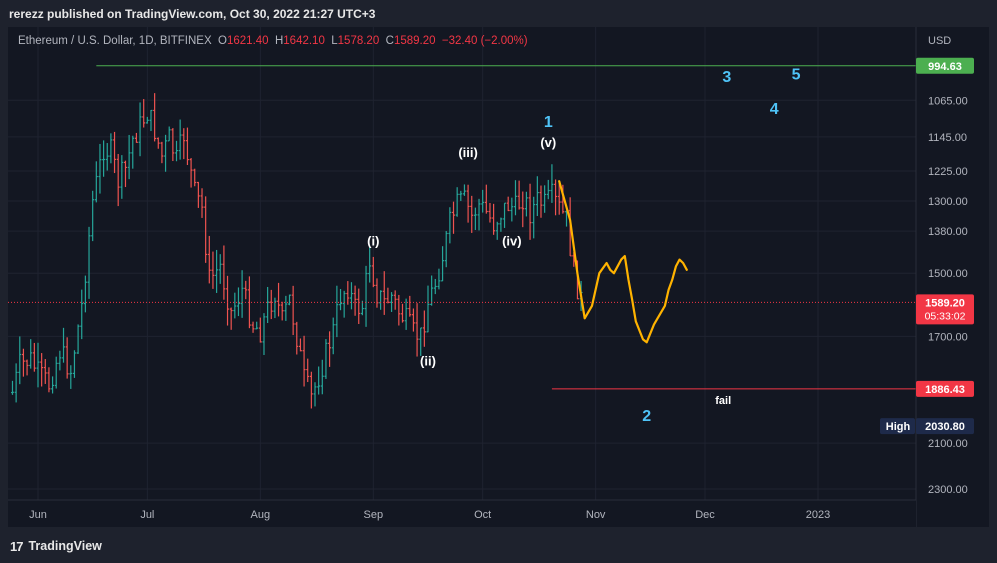  What do you see at coordinates (948, 232) in the screenshot?
I see `y-tick-label: 1380.00` at bounding box center [948, 232].